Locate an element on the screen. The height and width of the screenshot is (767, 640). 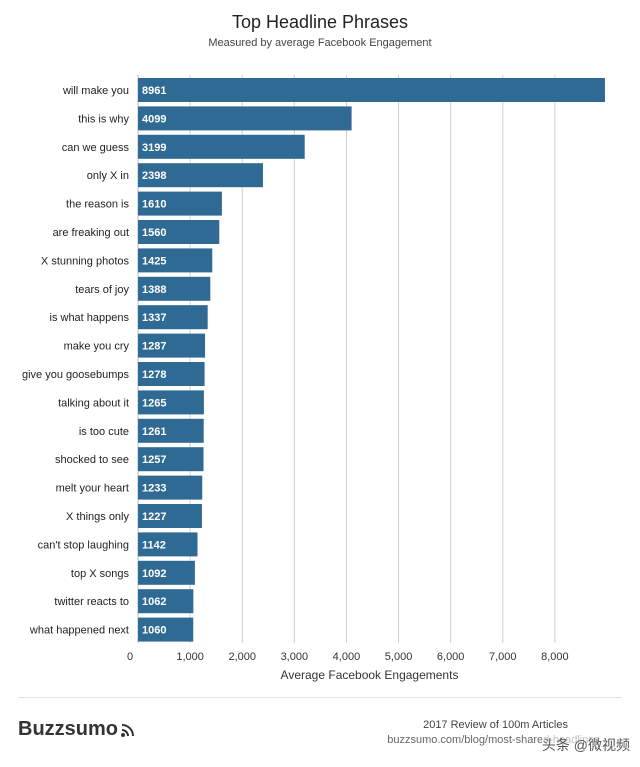
data-label: 1062 is located at coordinates (154, 602).